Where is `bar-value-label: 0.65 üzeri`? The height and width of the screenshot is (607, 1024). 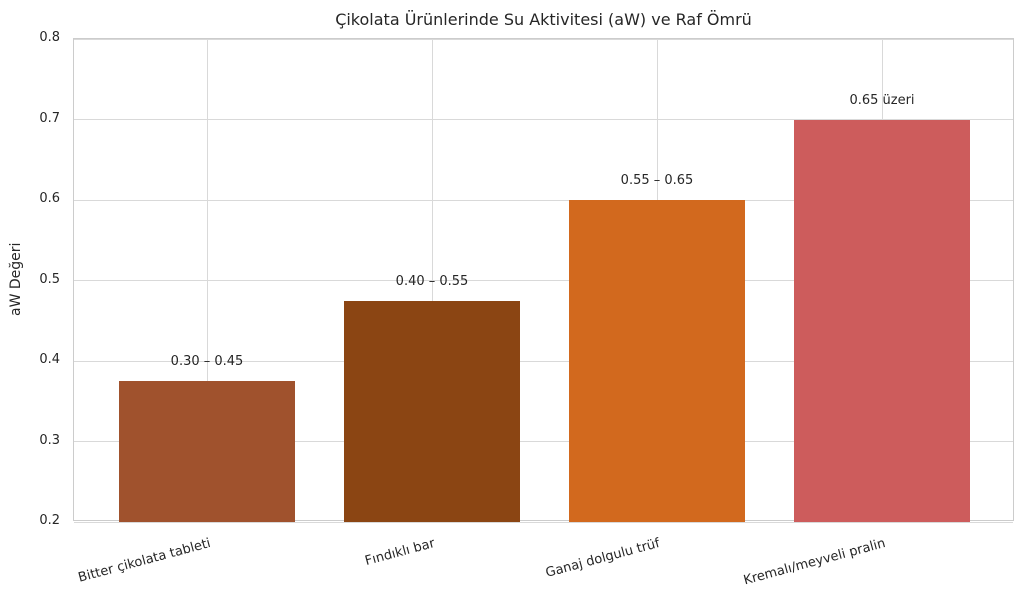 bar-value-label: 0.65 üzeri is located at coordinates (882, 100).